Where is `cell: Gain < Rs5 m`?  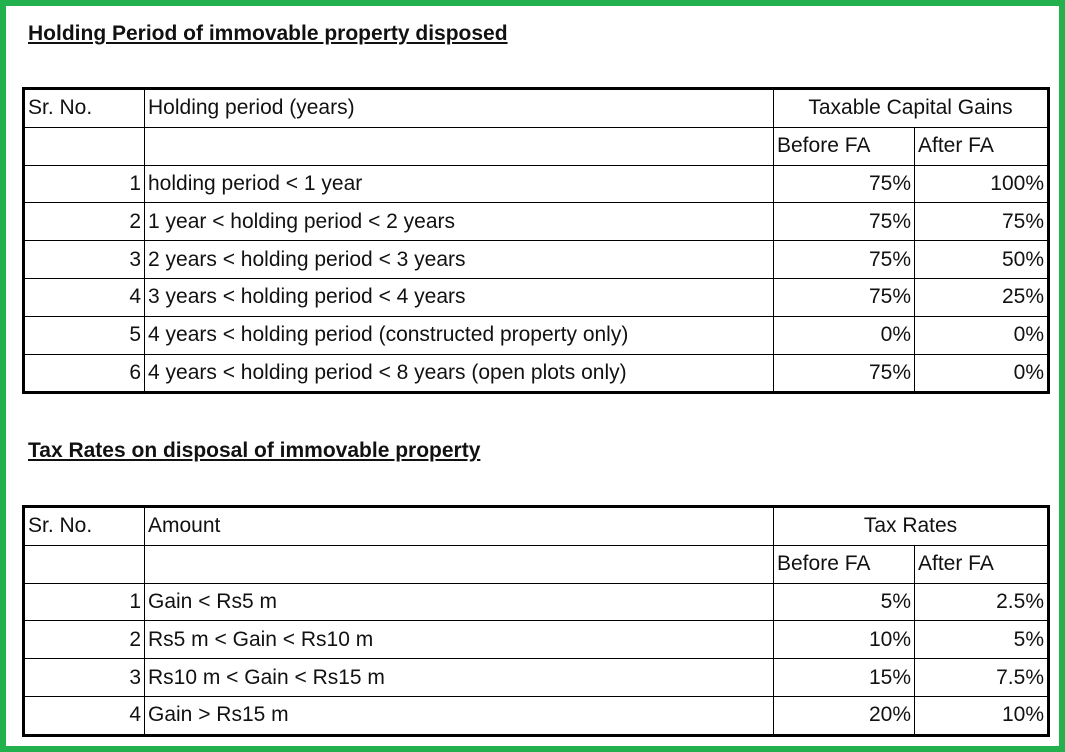
cell: Gain < Rs5 m is located at coordinates (459, 602).